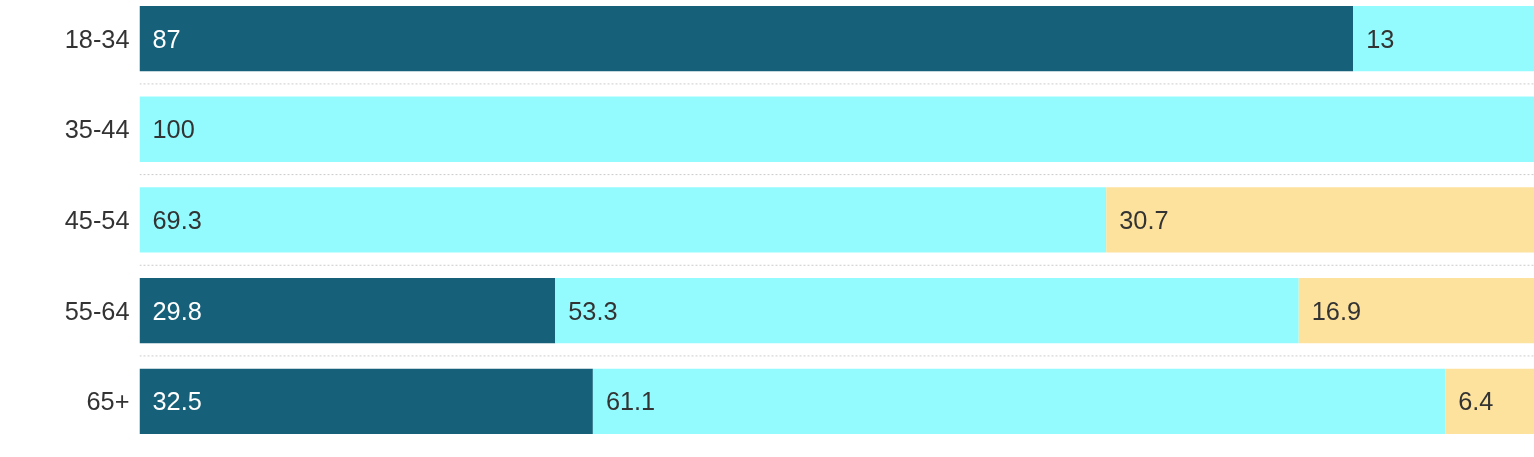 Image resolution: width=1534 pixels, height=457 pixels. I want to click on y-tick-label: 35-44, so click(97, 129).